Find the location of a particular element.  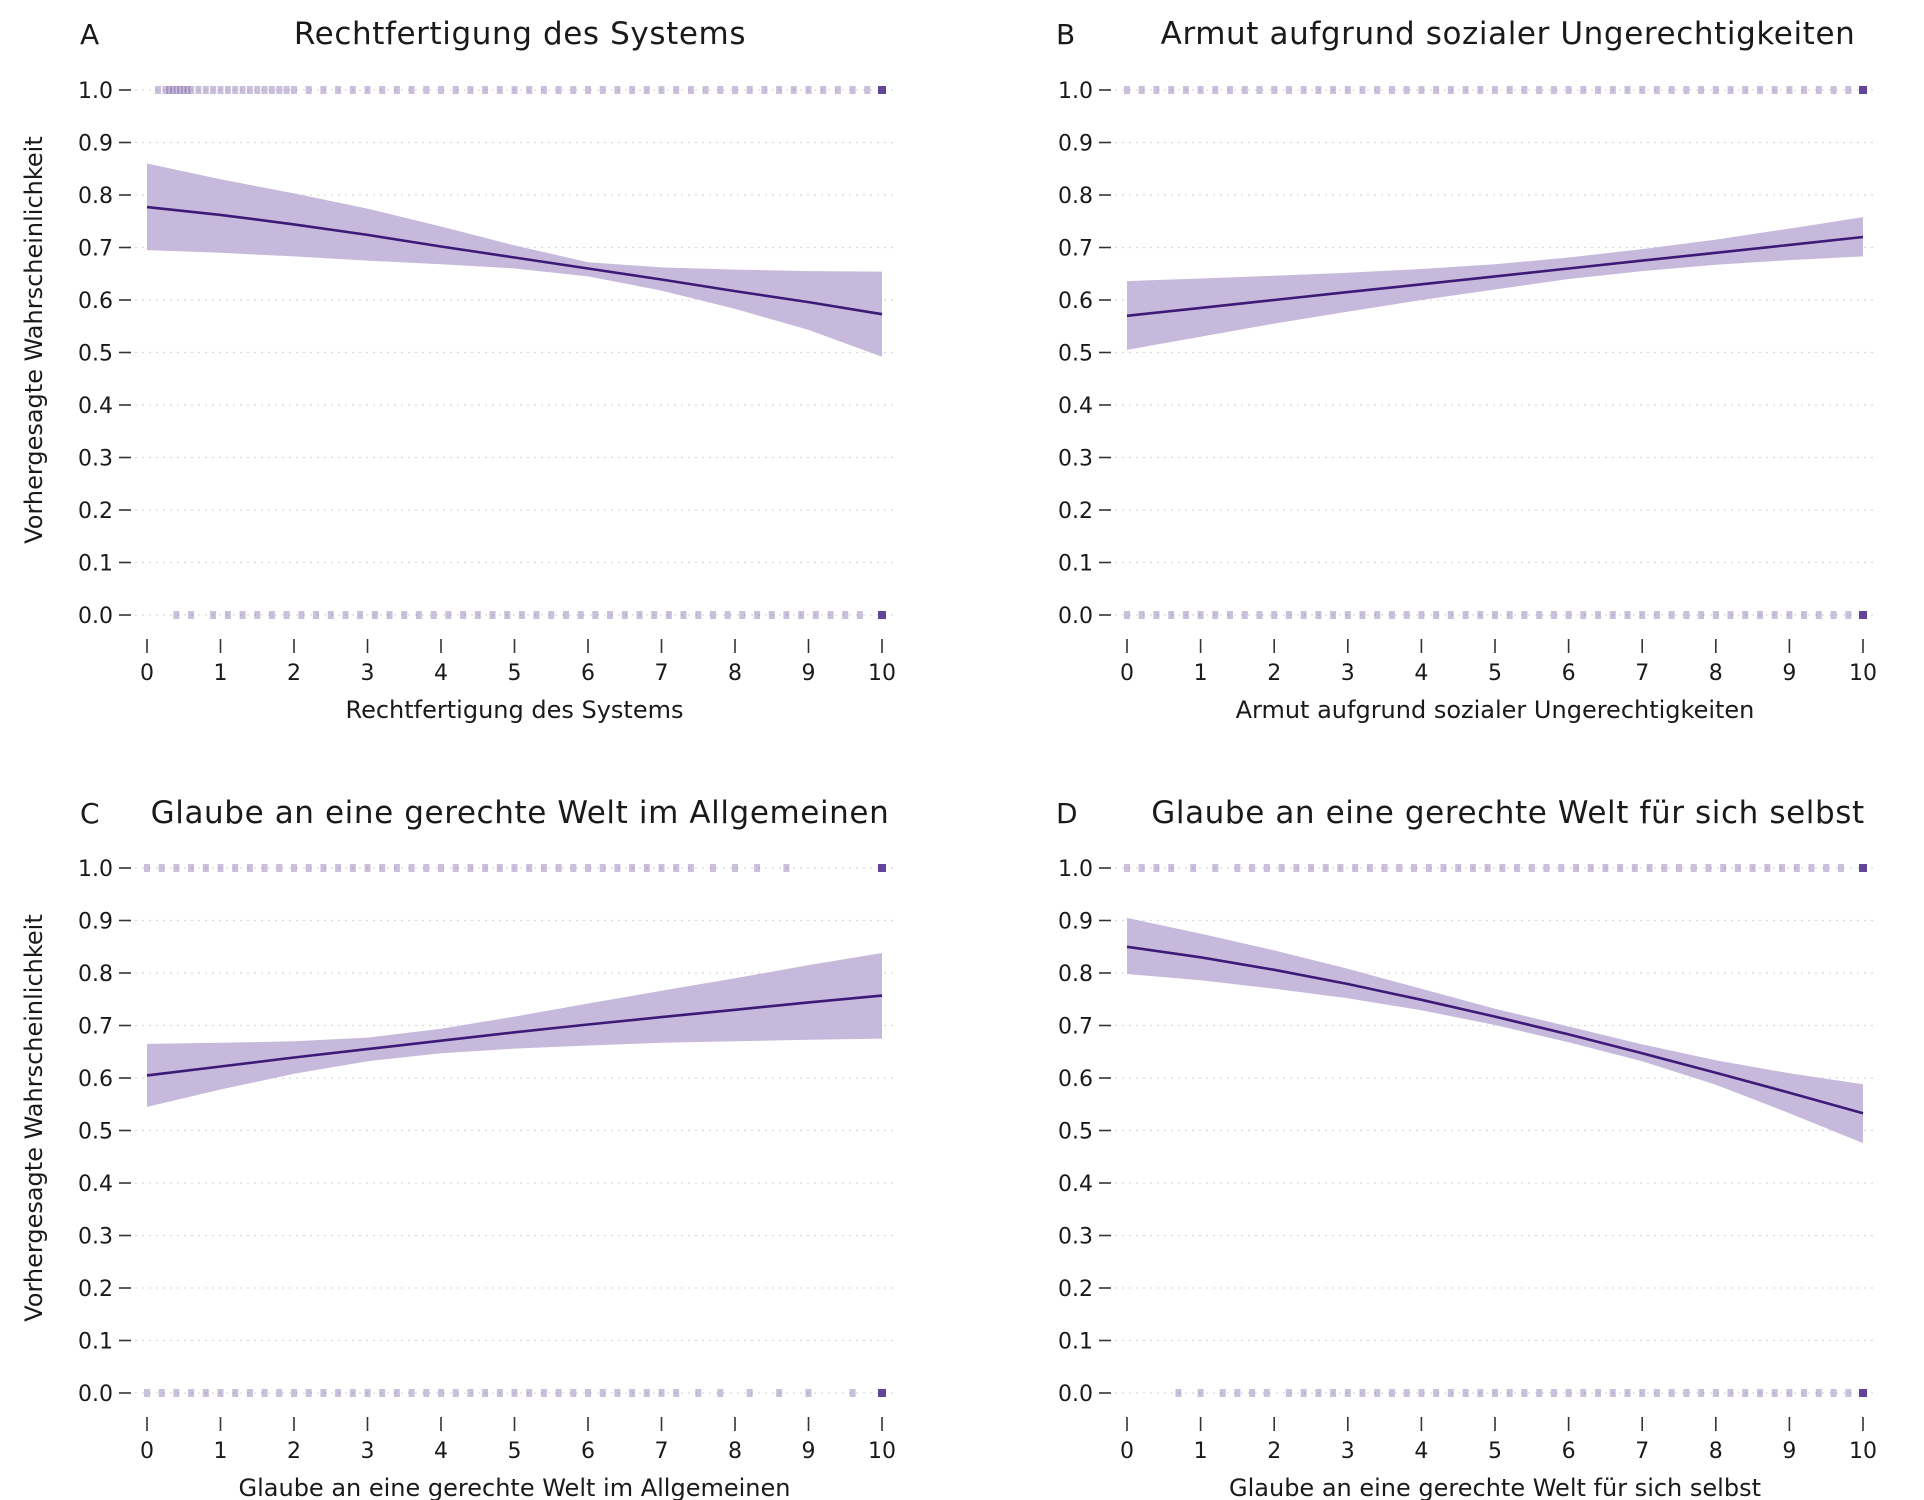

y-tick-label: 0.2 is located at coordinates (1075, 1289).